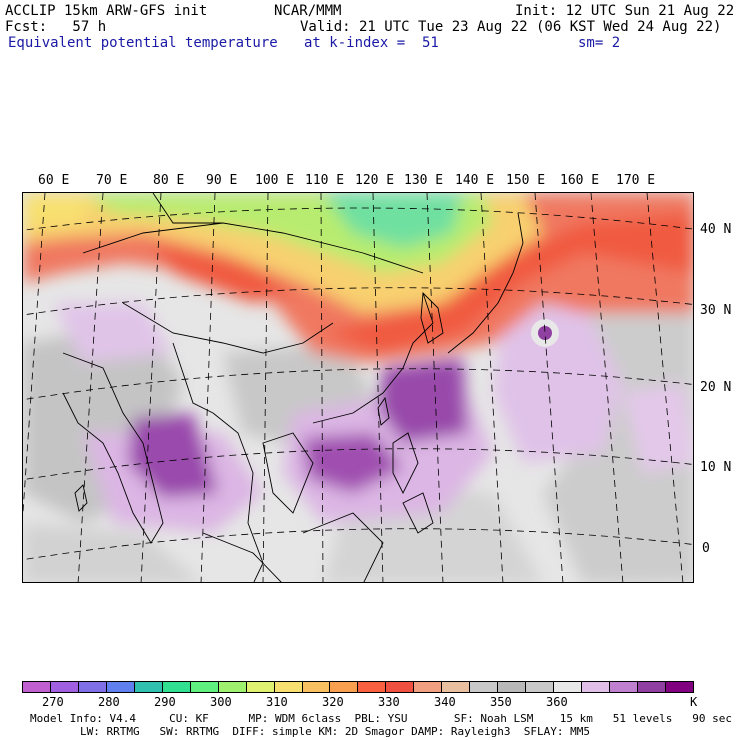 The height and width of the screenshot is (740, 740). Describe the element at coordinates (143, 43) in the screenshot. I see `field-name: Equivalent potential temperature` at that location.